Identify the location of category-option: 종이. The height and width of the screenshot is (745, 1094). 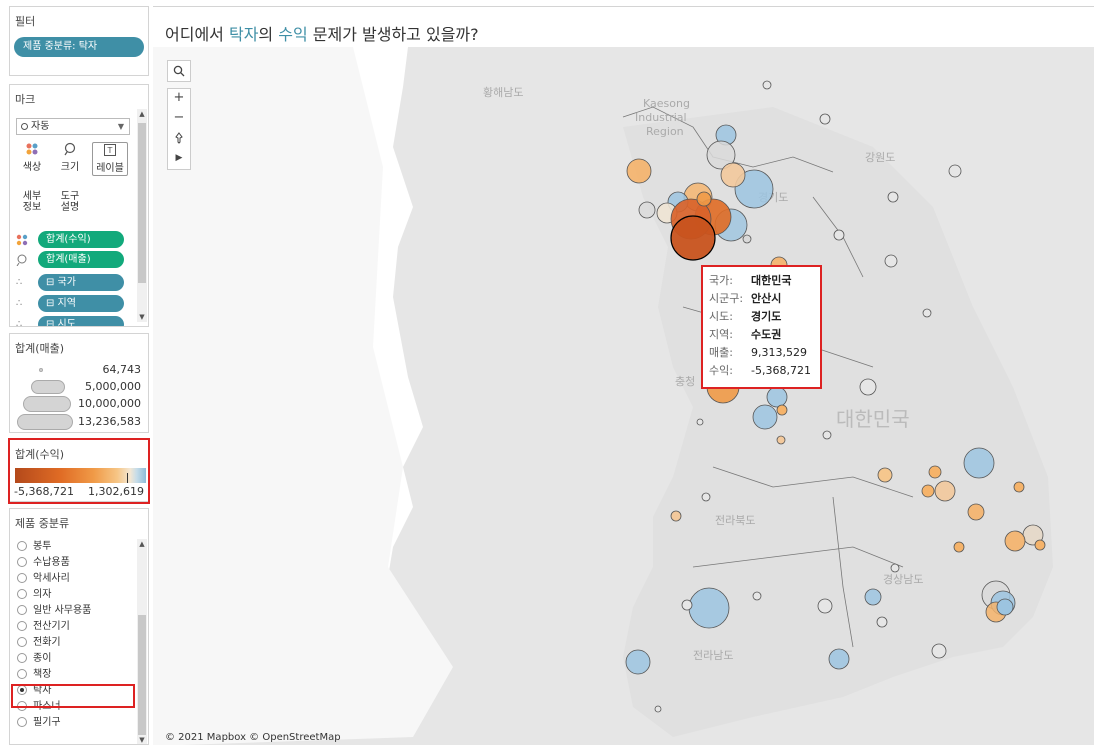
(33, 658).